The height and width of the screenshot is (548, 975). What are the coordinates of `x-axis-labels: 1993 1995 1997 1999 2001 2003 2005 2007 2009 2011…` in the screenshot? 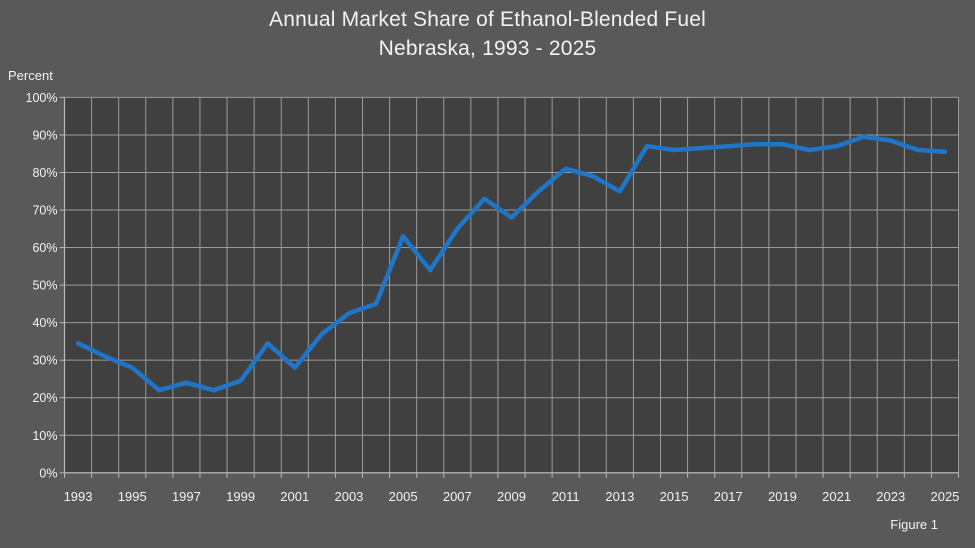 It's located at (512, 496).